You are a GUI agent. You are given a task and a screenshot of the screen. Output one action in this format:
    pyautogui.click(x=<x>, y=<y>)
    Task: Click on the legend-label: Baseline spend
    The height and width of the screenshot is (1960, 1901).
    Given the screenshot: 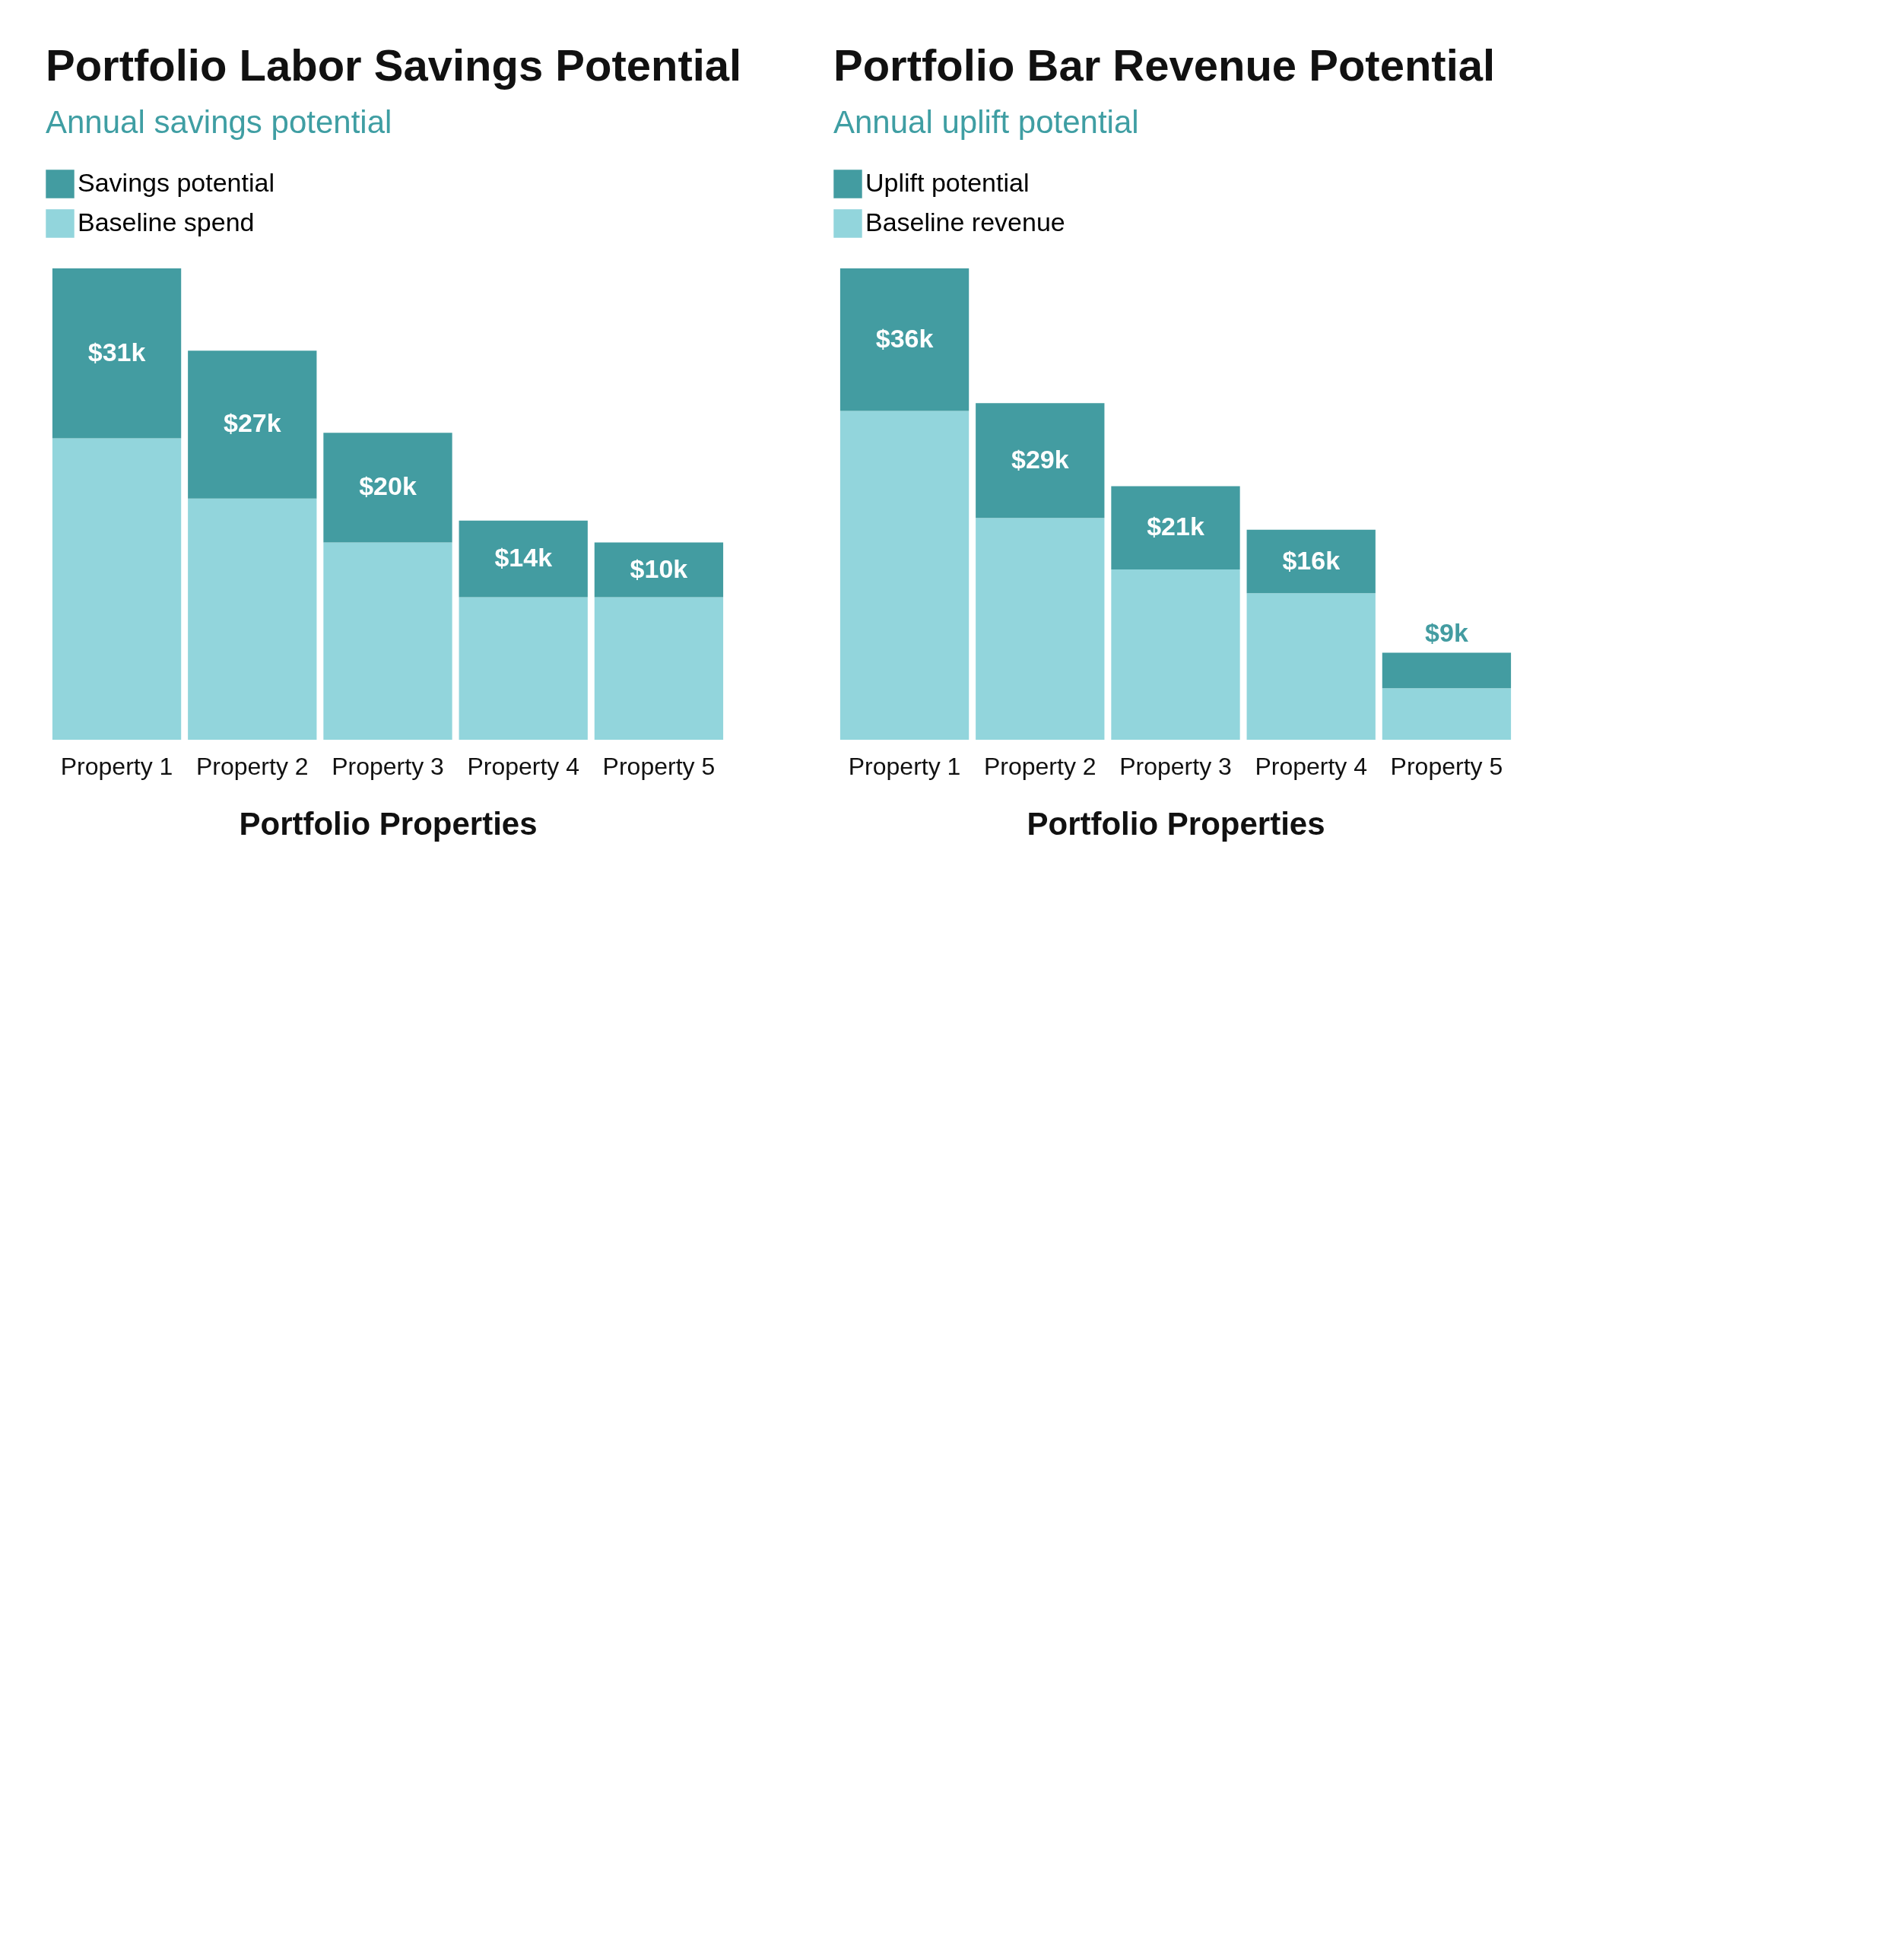 What is the action you would take?
    pyautogui.click(x=166, y=222)
    